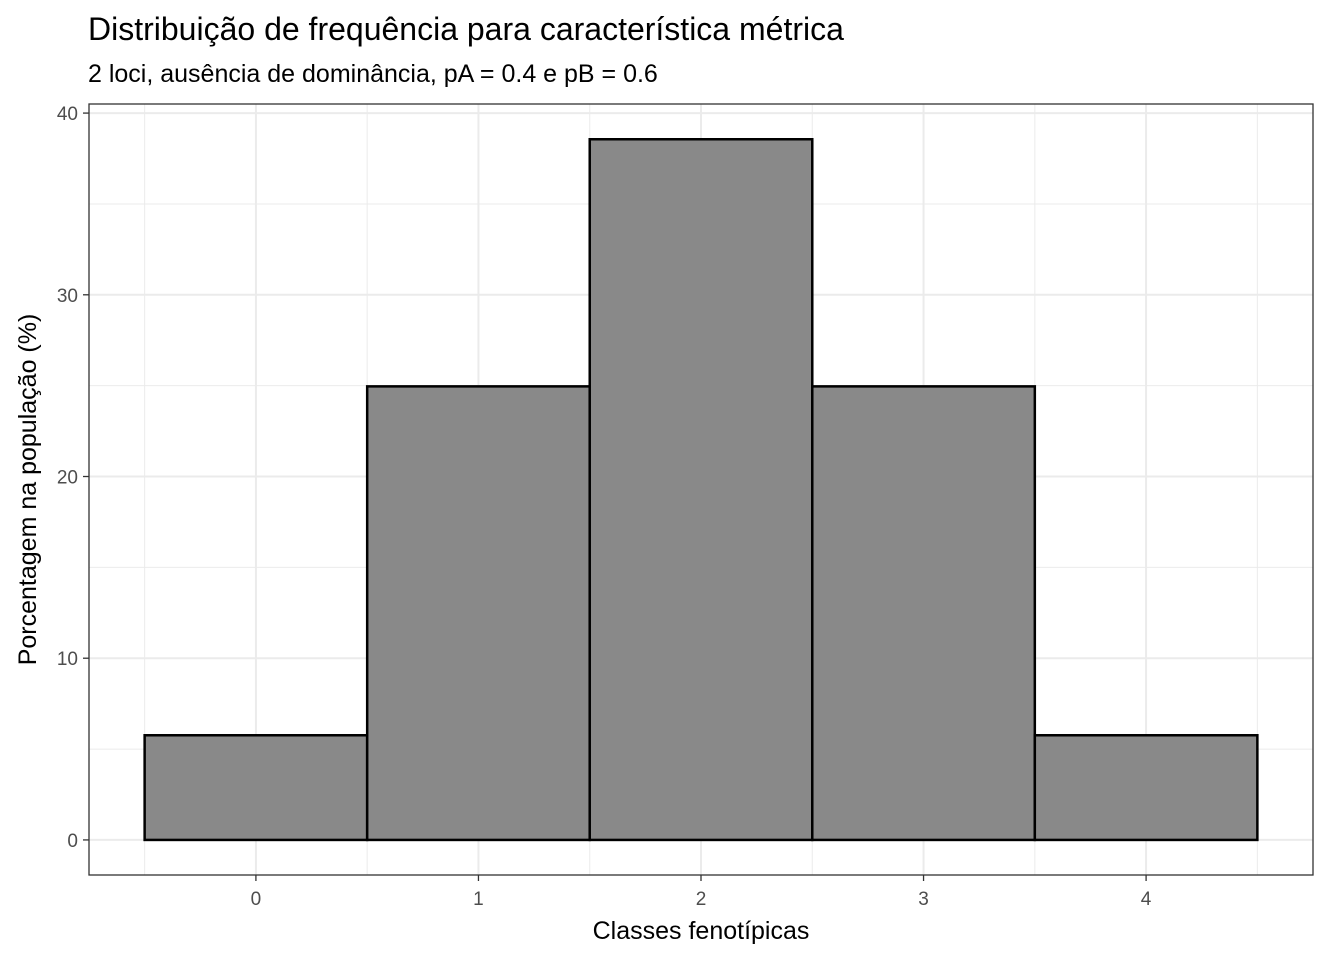 The height and width of the screenshot is (960, 1344). What do you see at coordinates (478, 899) in the screenshot?
I see `x-tick-label: 1` at bounding box center [478, 899].